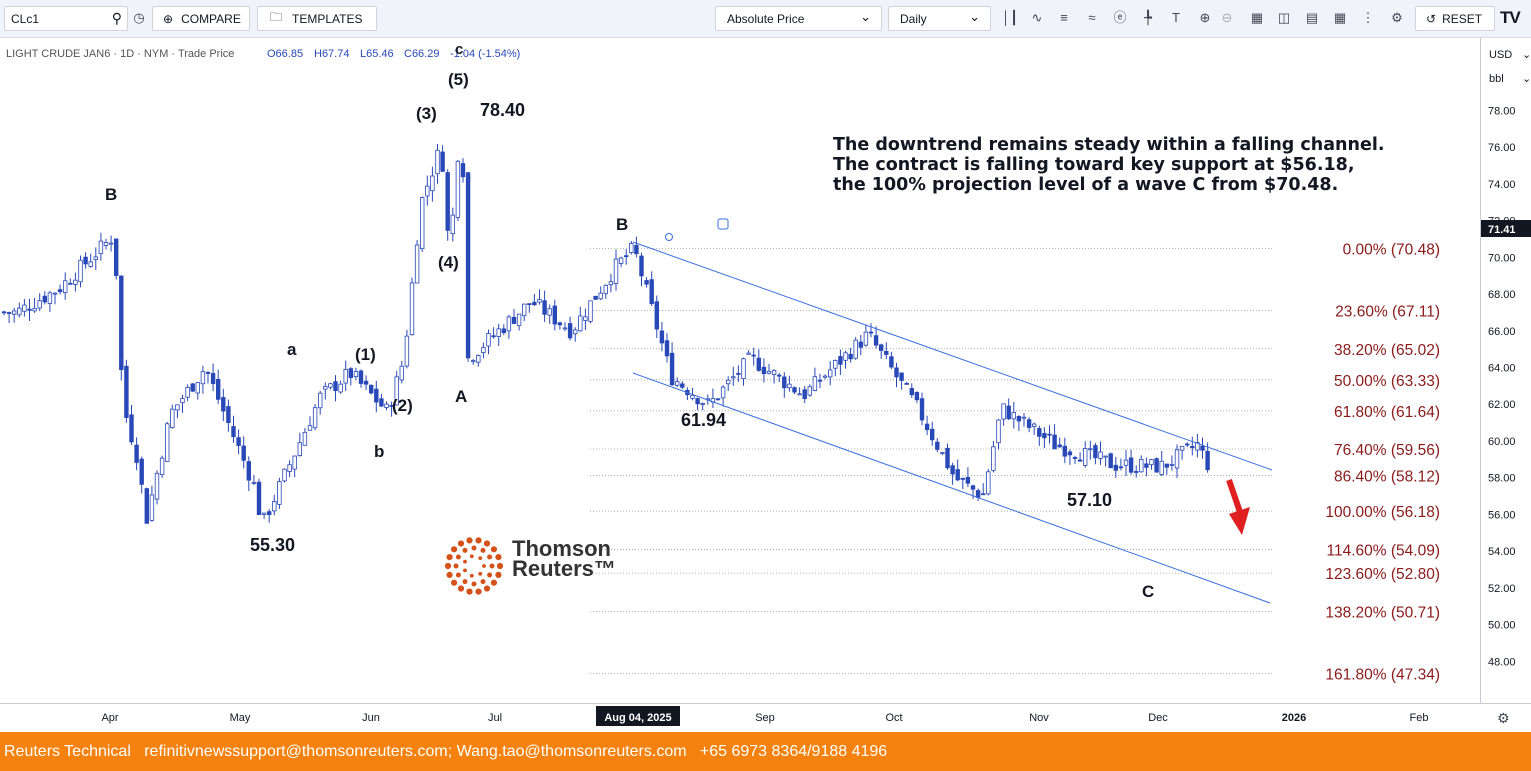  I want to click on price-tick: 68.00, so click(1502, 295).